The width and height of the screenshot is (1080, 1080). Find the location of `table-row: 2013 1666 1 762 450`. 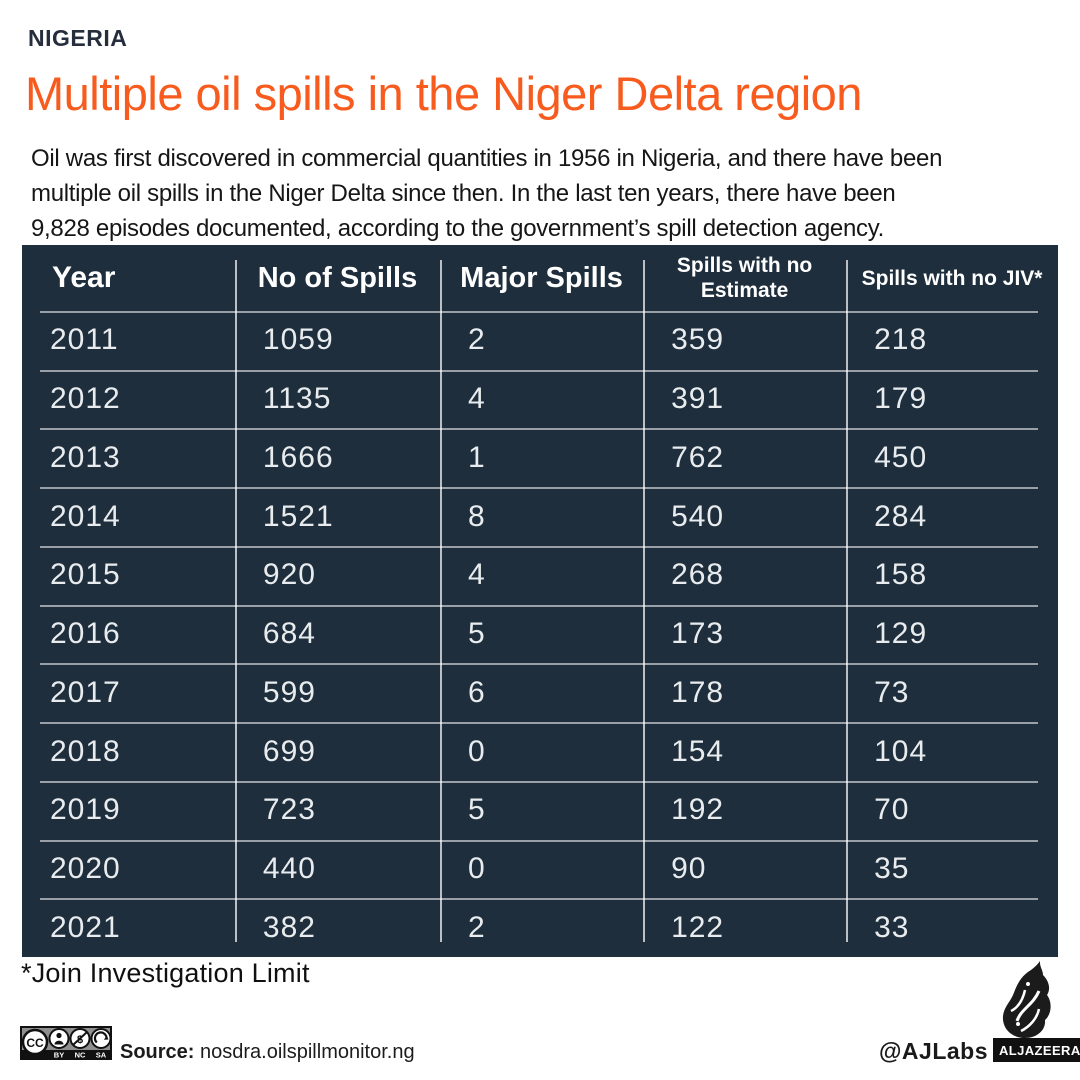

table-row: 2013 1666 1 762 450 is located at coordinates (540, 457).